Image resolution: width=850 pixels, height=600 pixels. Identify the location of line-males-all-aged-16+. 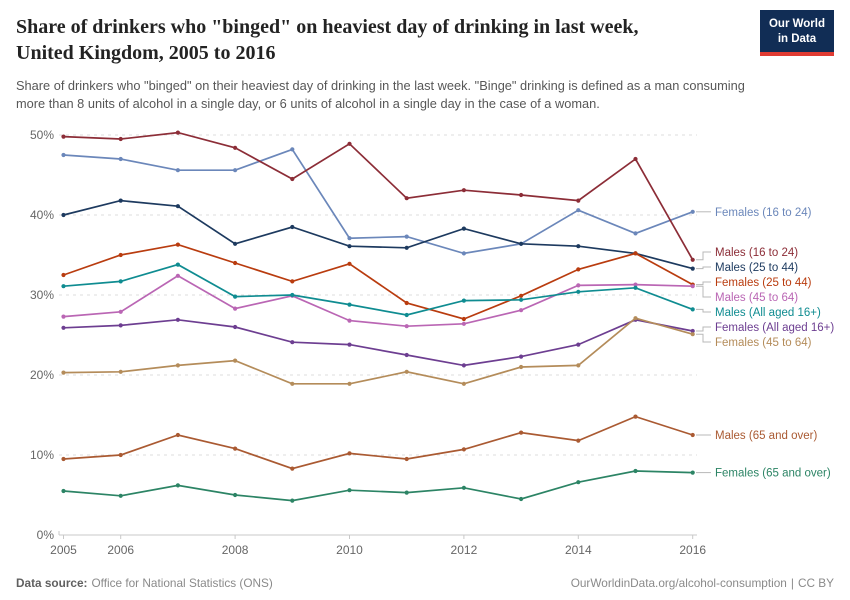
(378, 289).